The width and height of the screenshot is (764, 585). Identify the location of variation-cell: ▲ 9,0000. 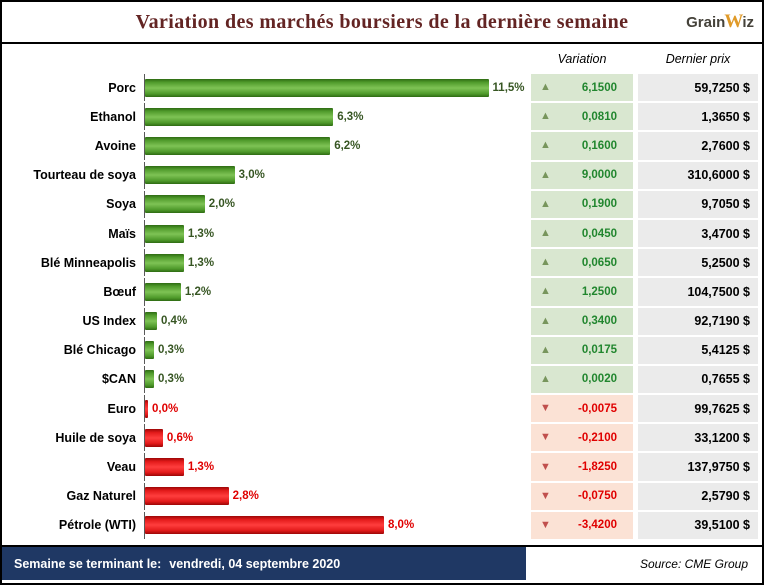
(582, 175).